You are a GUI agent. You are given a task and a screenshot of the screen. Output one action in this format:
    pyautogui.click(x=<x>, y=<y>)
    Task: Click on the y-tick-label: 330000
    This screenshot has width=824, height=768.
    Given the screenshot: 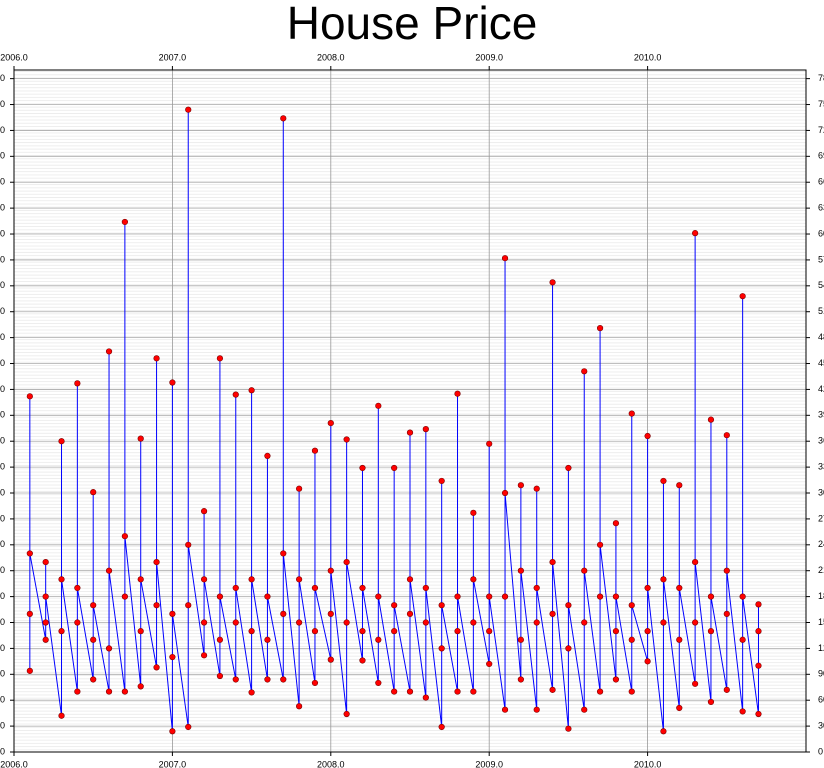 What is the action you would take?
    pyautogui.click(x=2, y=466)
    